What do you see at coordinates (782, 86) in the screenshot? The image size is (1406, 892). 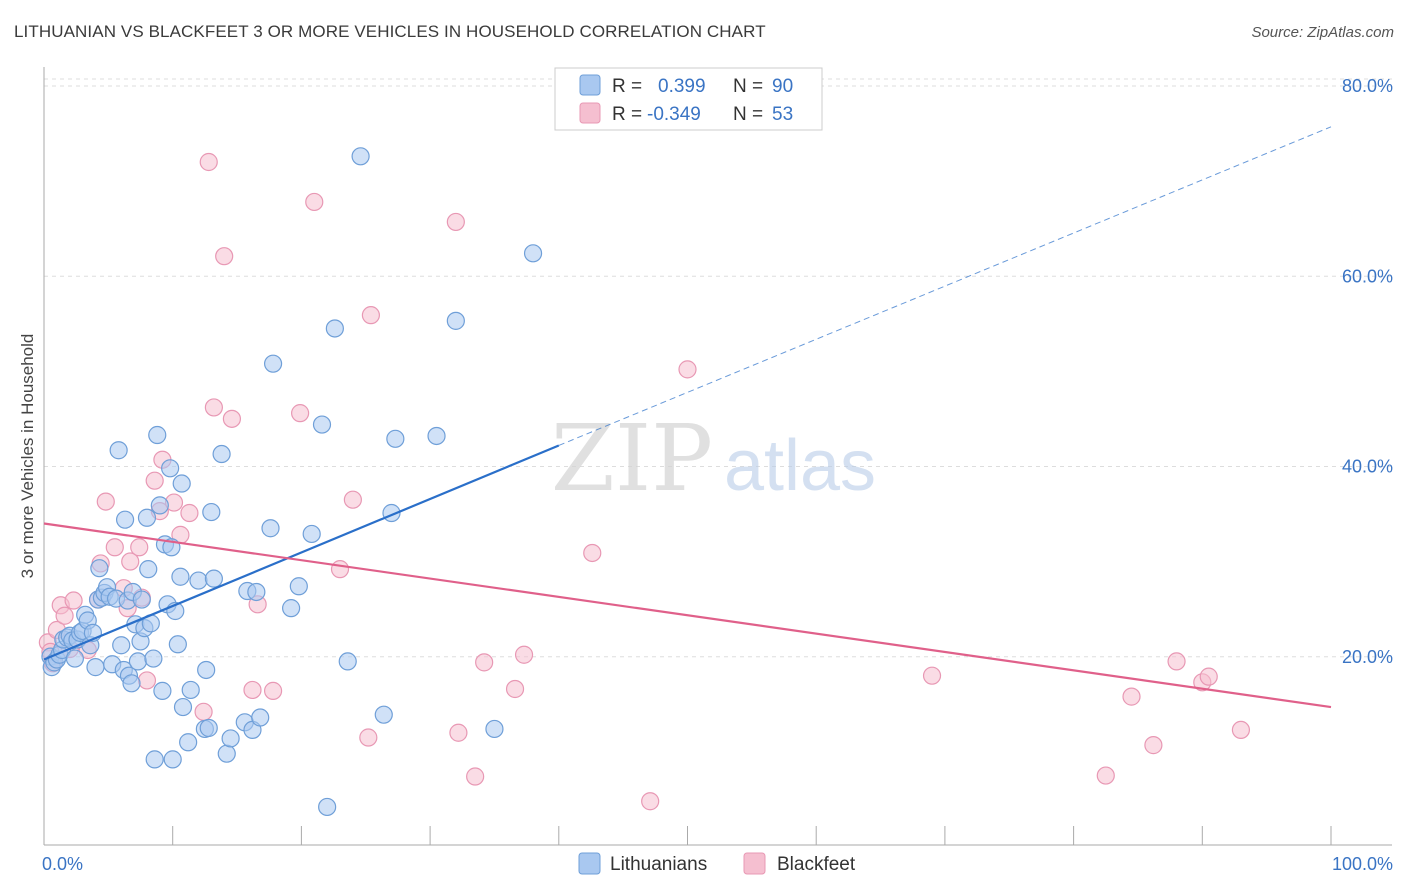 I see `stats-n-value-1: 90` at bounding box center [782, 86].